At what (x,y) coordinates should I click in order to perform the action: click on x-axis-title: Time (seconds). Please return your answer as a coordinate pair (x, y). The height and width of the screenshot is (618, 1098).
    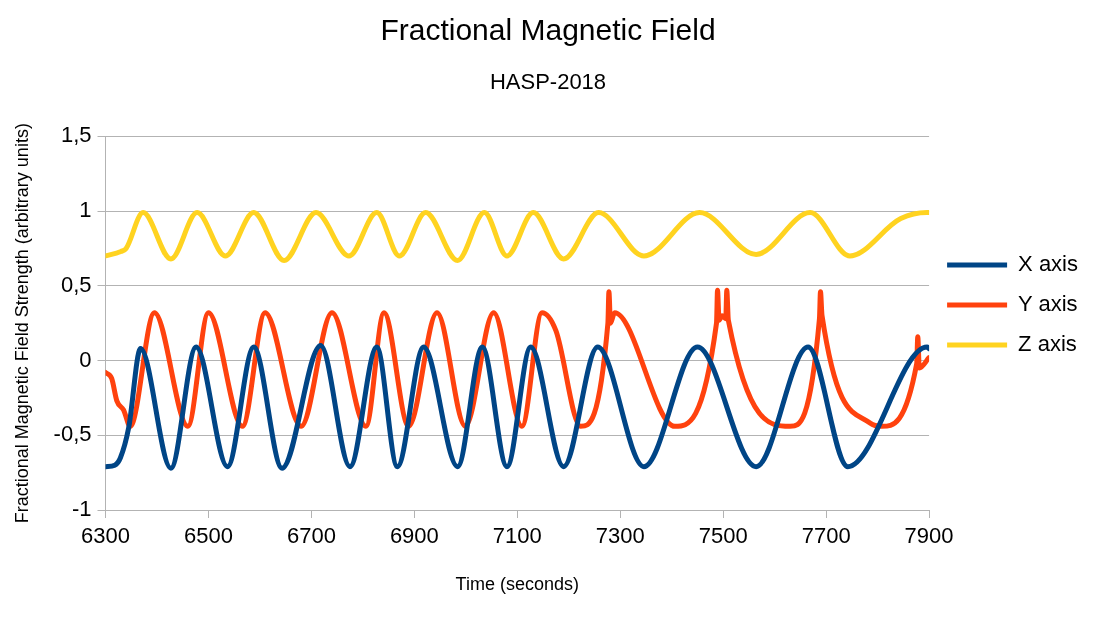
    Looking at the image, I should click on (517, 584).